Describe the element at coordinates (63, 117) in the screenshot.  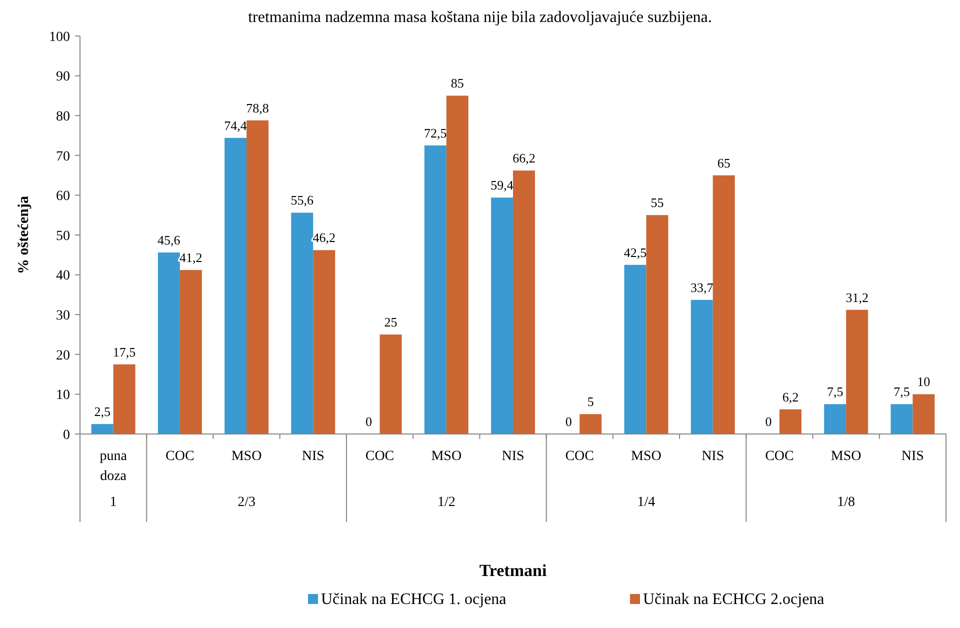
I see `y-tick-label: 80` at that location.